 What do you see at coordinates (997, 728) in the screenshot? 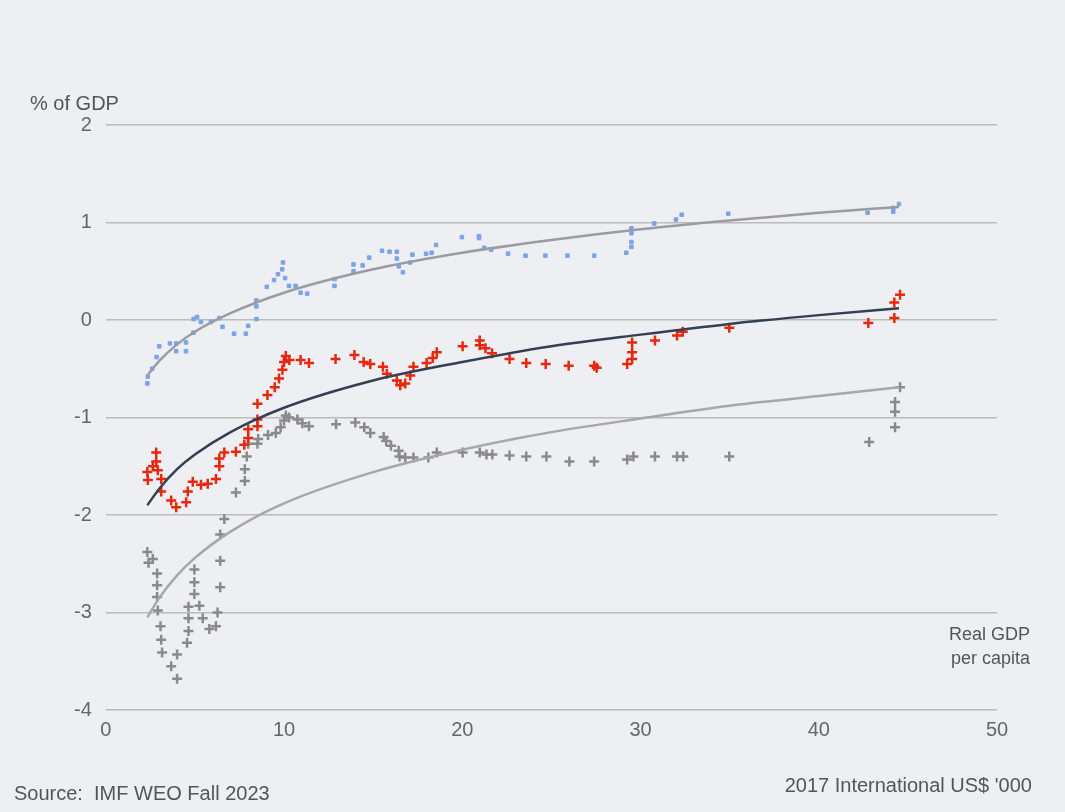
I see `x-tick-label: 50` at bounding box center [997, 728].